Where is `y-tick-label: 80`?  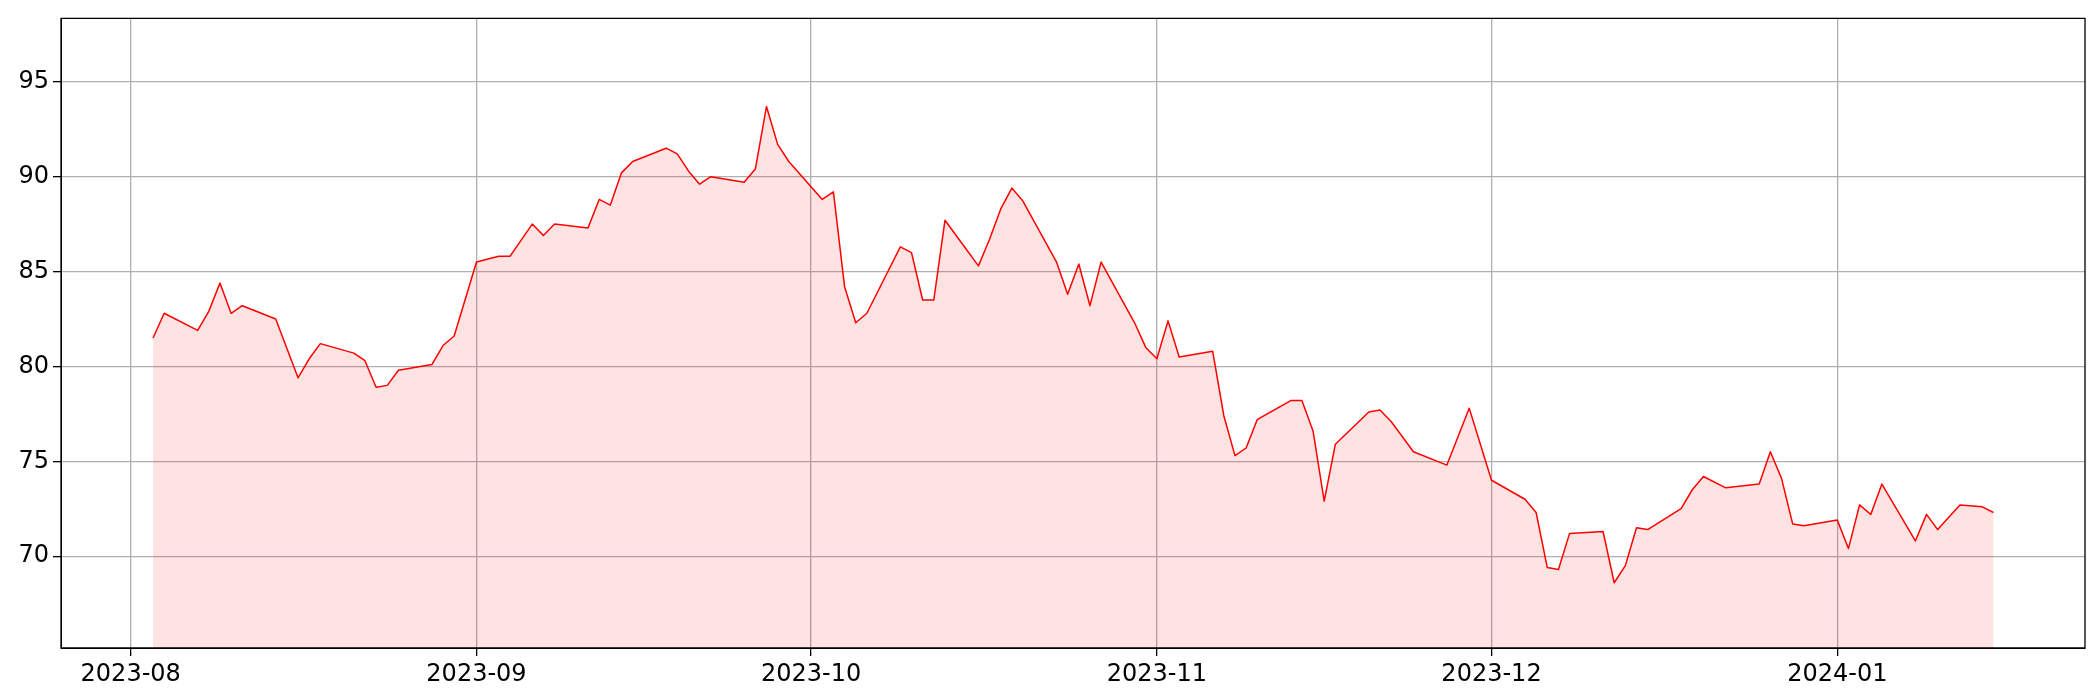
y-tick-label: 80 is located at coordinates (33, 364).